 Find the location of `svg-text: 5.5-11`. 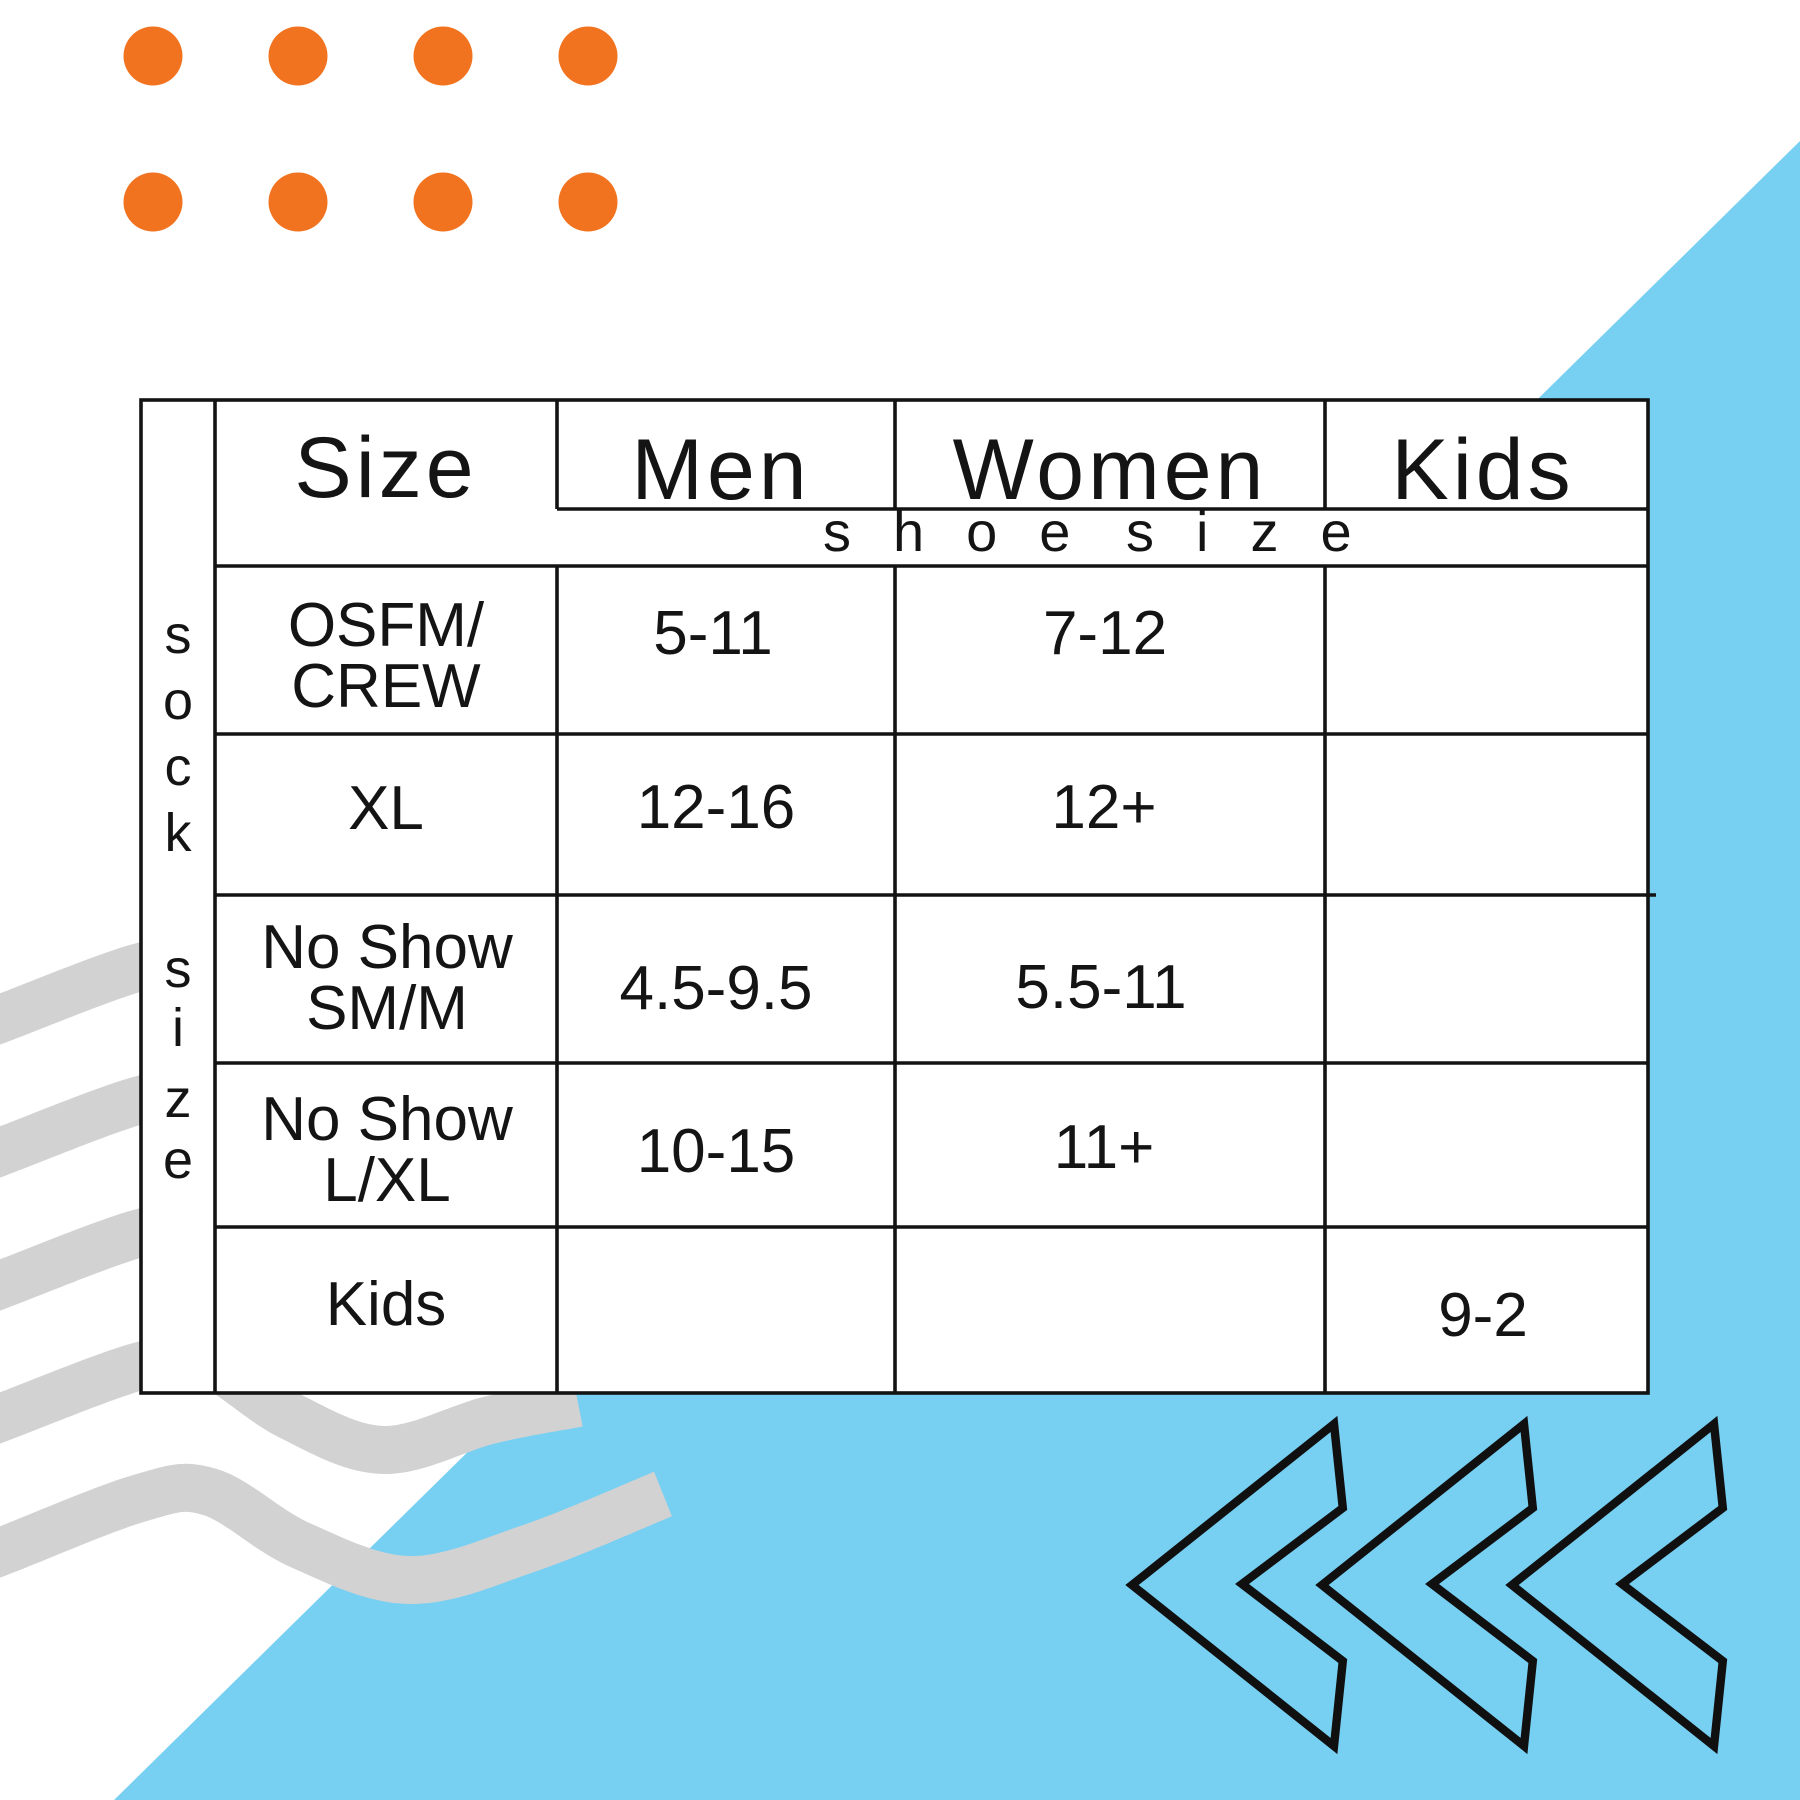

svg-text: 5.5-11 is located at coordinates (1100, 987).